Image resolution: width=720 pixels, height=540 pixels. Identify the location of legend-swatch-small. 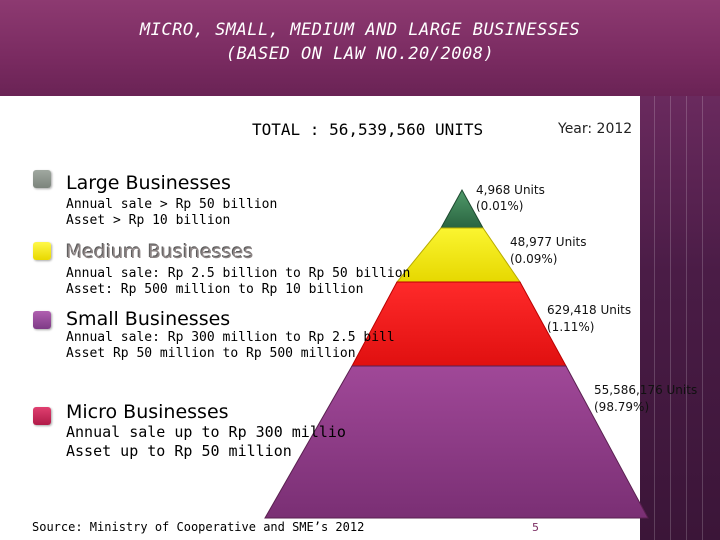
(42, 320).